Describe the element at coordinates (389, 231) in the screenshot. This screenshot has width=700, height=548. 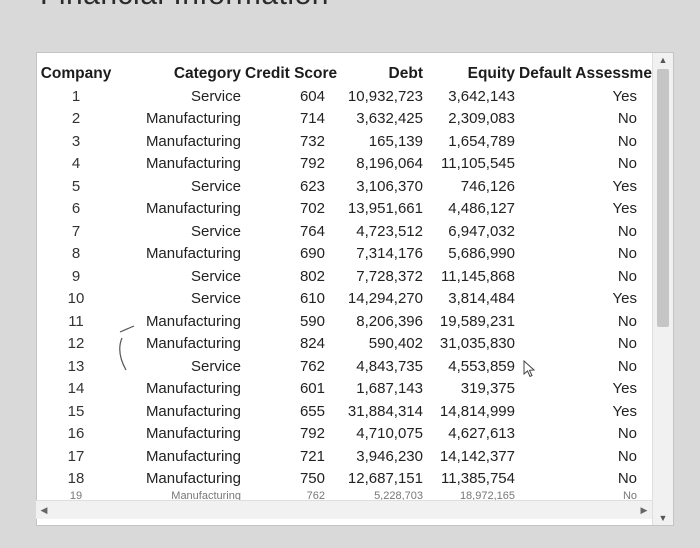
I see `cell-debt: 4,723,512` at that location.